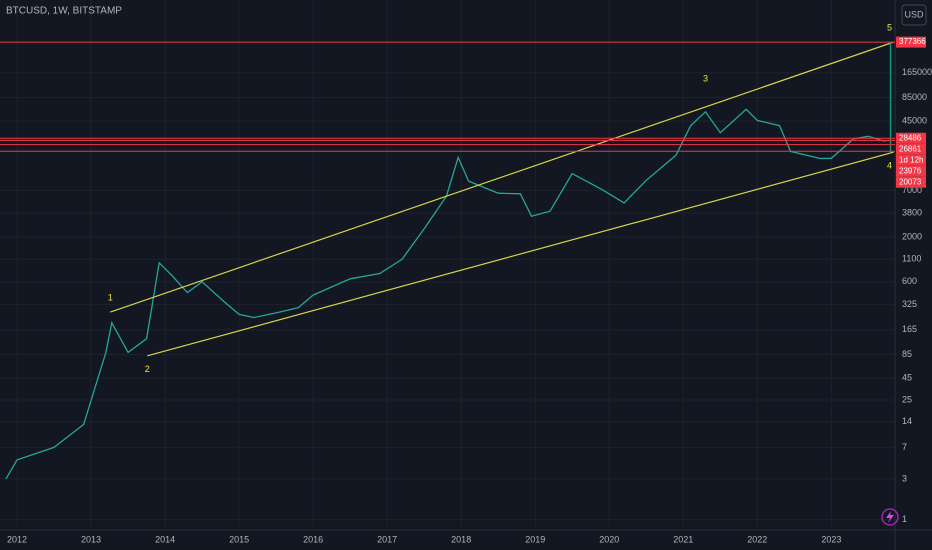 The width and height of the screenshot is (932, 550). I want to click on currency-label: USD, so click(914, 14).